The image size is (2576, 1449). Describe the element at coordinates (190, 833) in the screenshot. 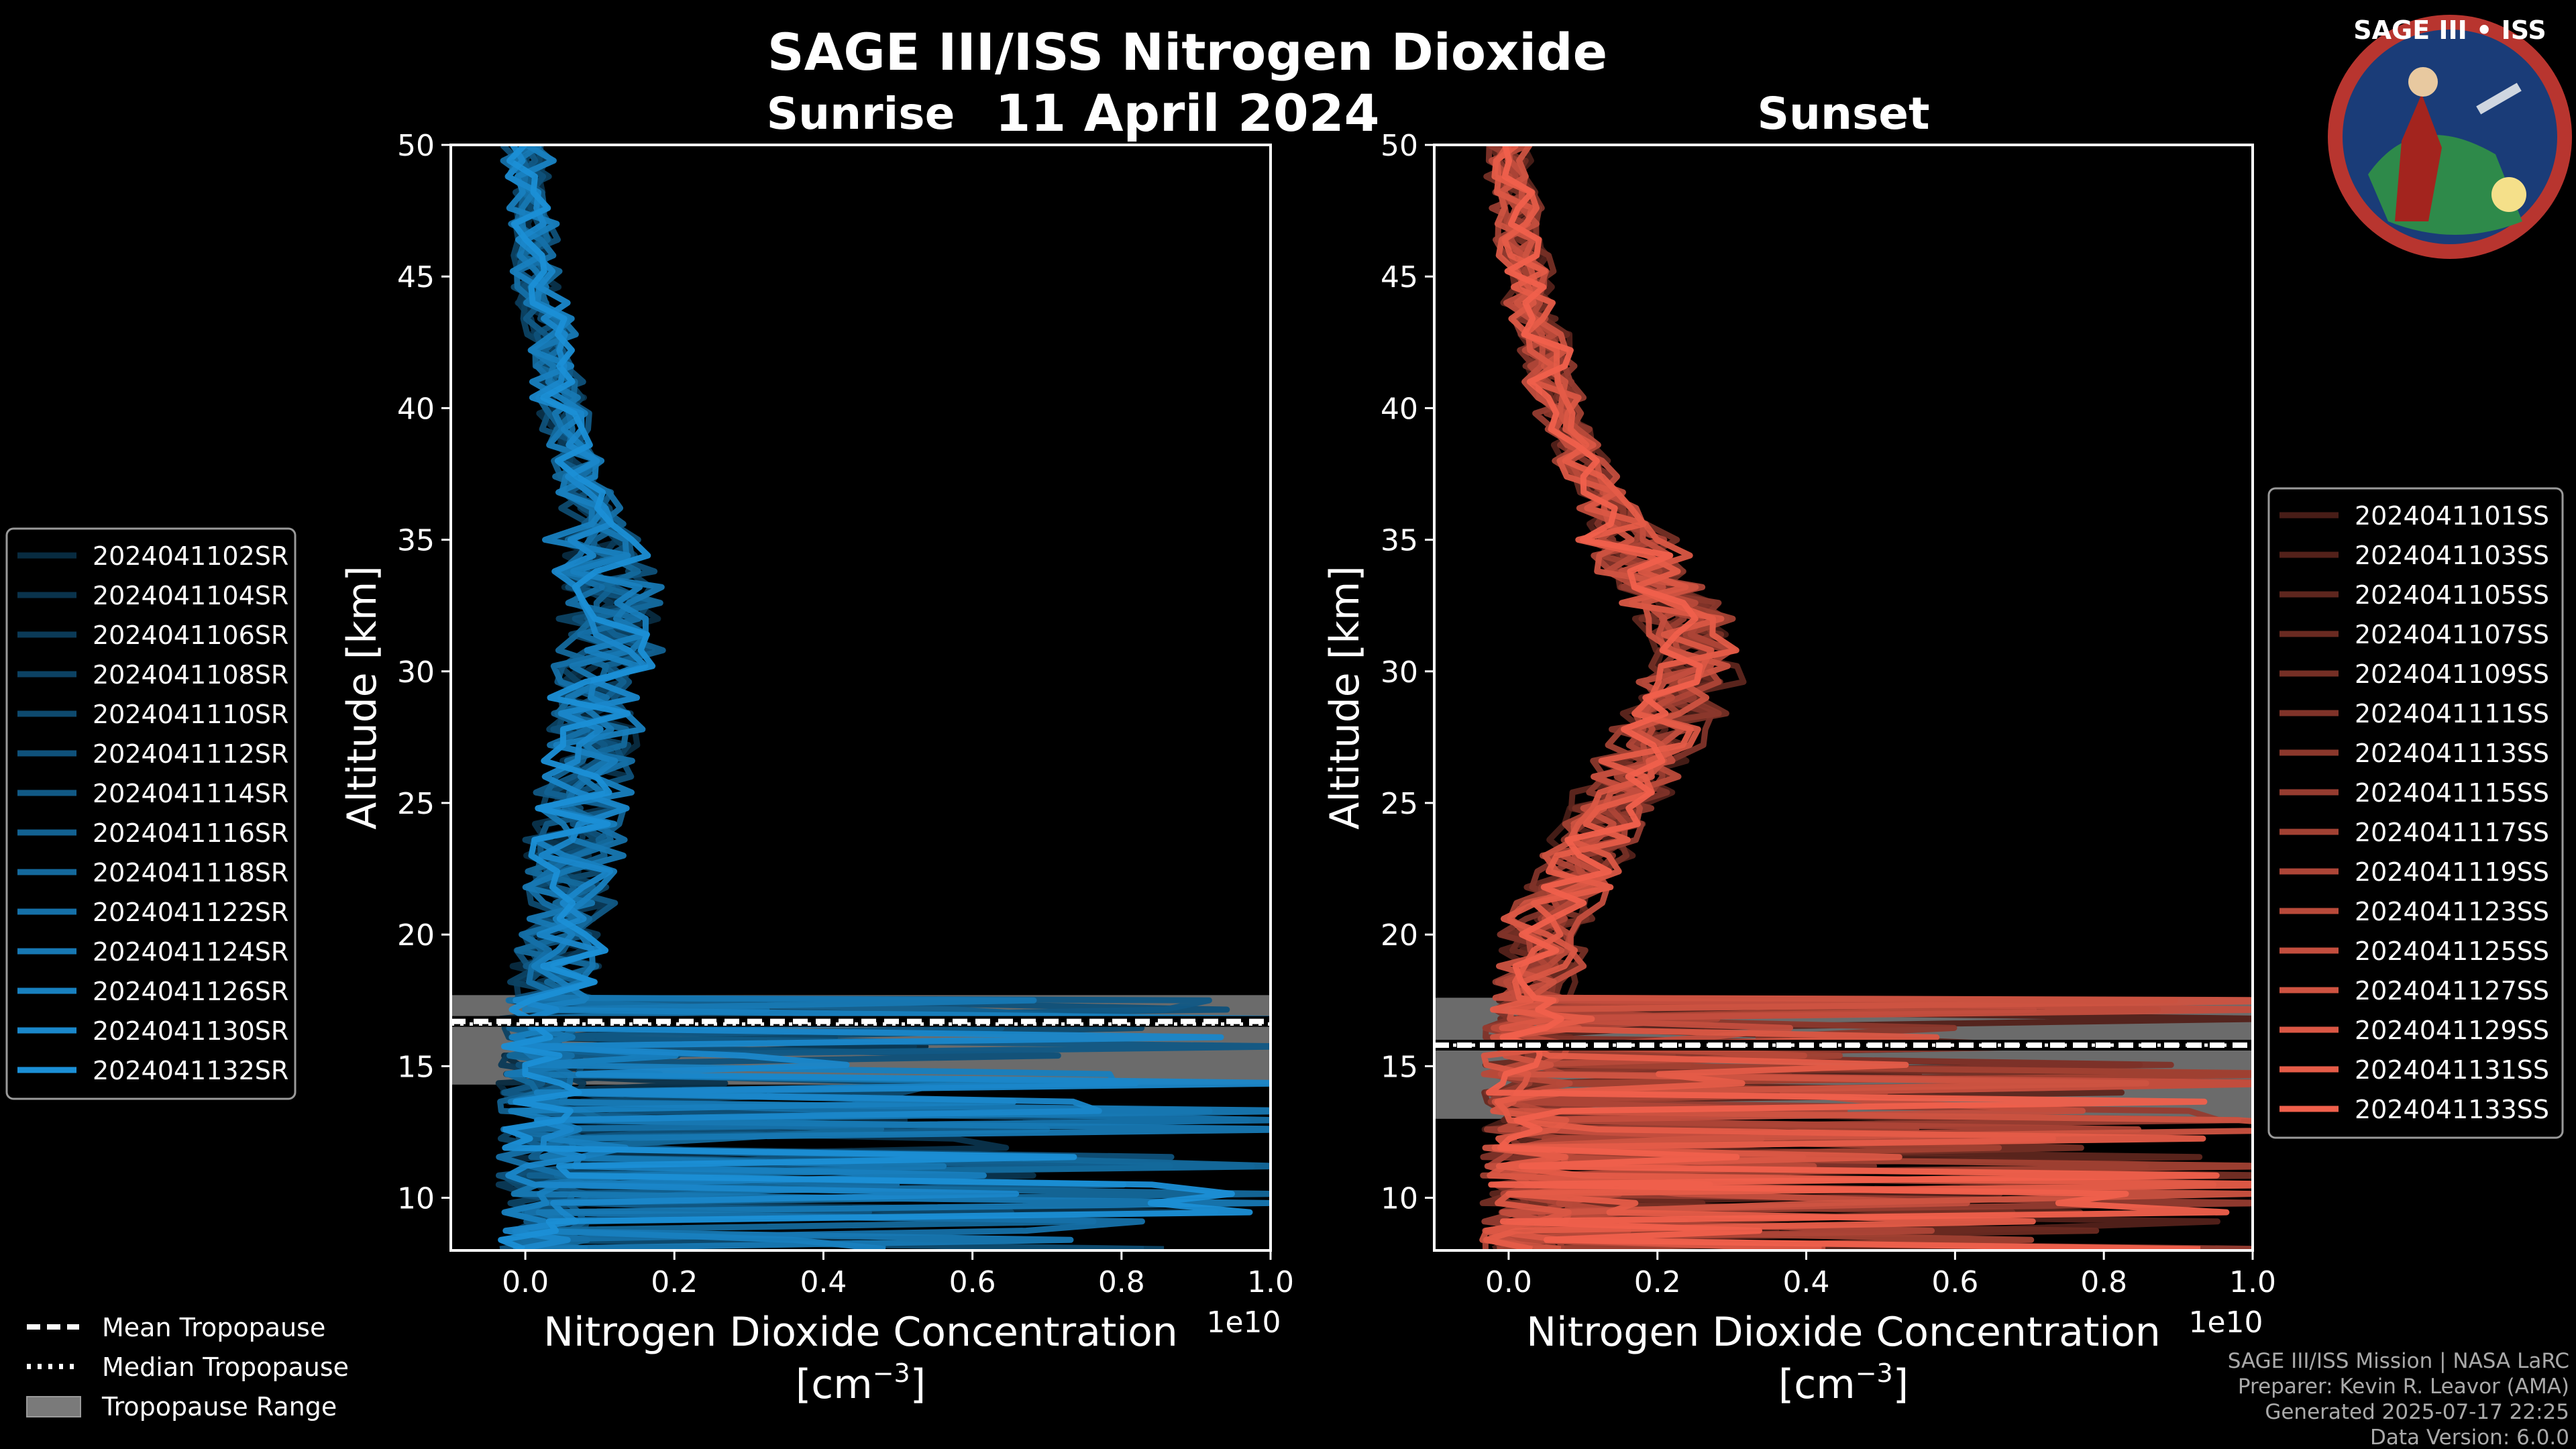

I see `legend-entry: 2024041116SR` at that location.